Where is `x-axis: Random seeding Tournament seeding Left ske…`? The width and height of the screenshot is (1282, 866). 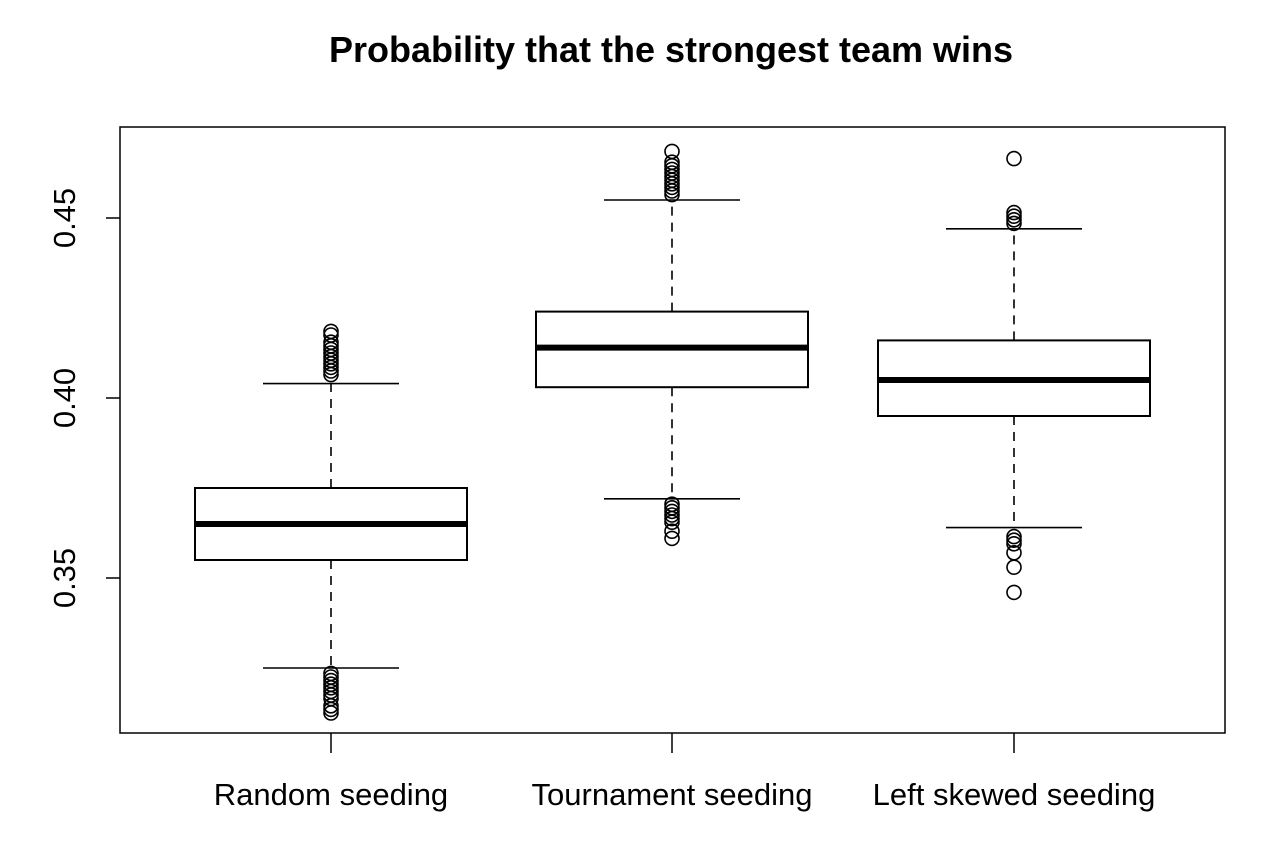
x-axis: Random seeding Tournament seeding Left ske… is located at coordinates (685, 772).